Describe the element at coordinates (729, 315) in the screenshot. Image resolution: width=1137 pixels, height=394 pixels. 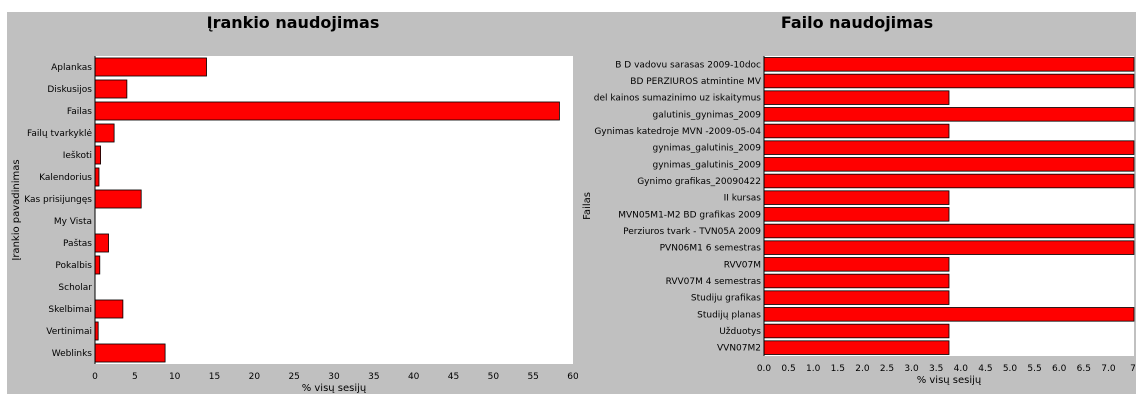
I see `file-category-label: Studijų planas` at that location.